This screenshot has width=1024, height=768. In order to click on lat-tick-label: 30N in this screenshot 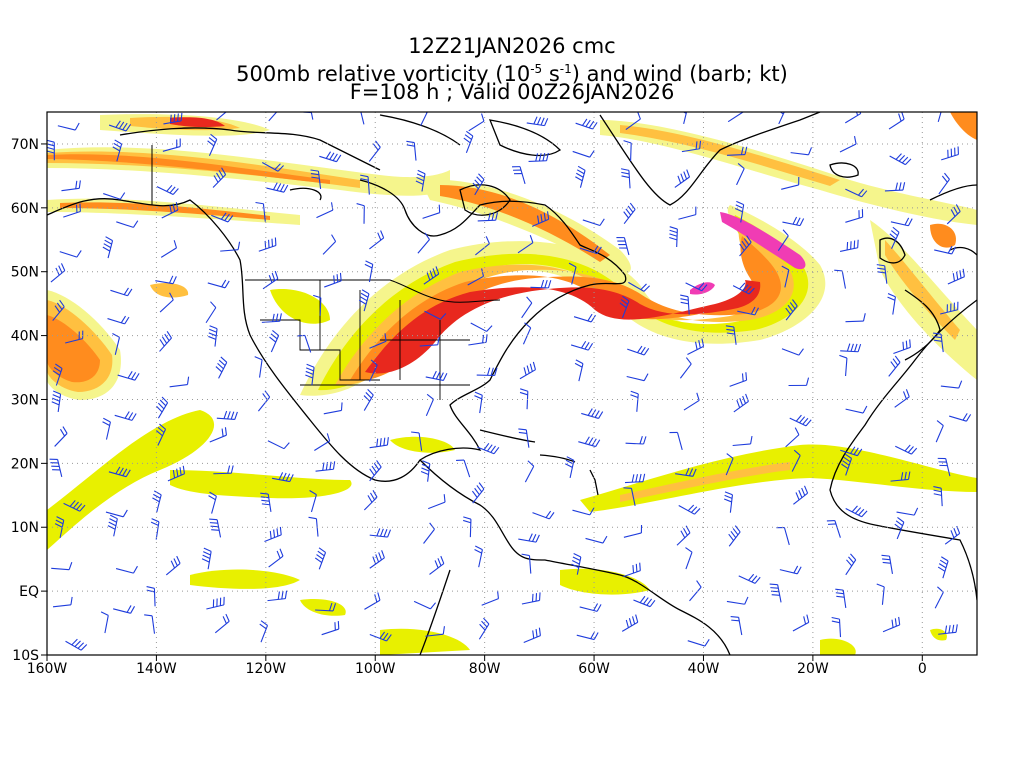, I will do `click(25, 400)`.